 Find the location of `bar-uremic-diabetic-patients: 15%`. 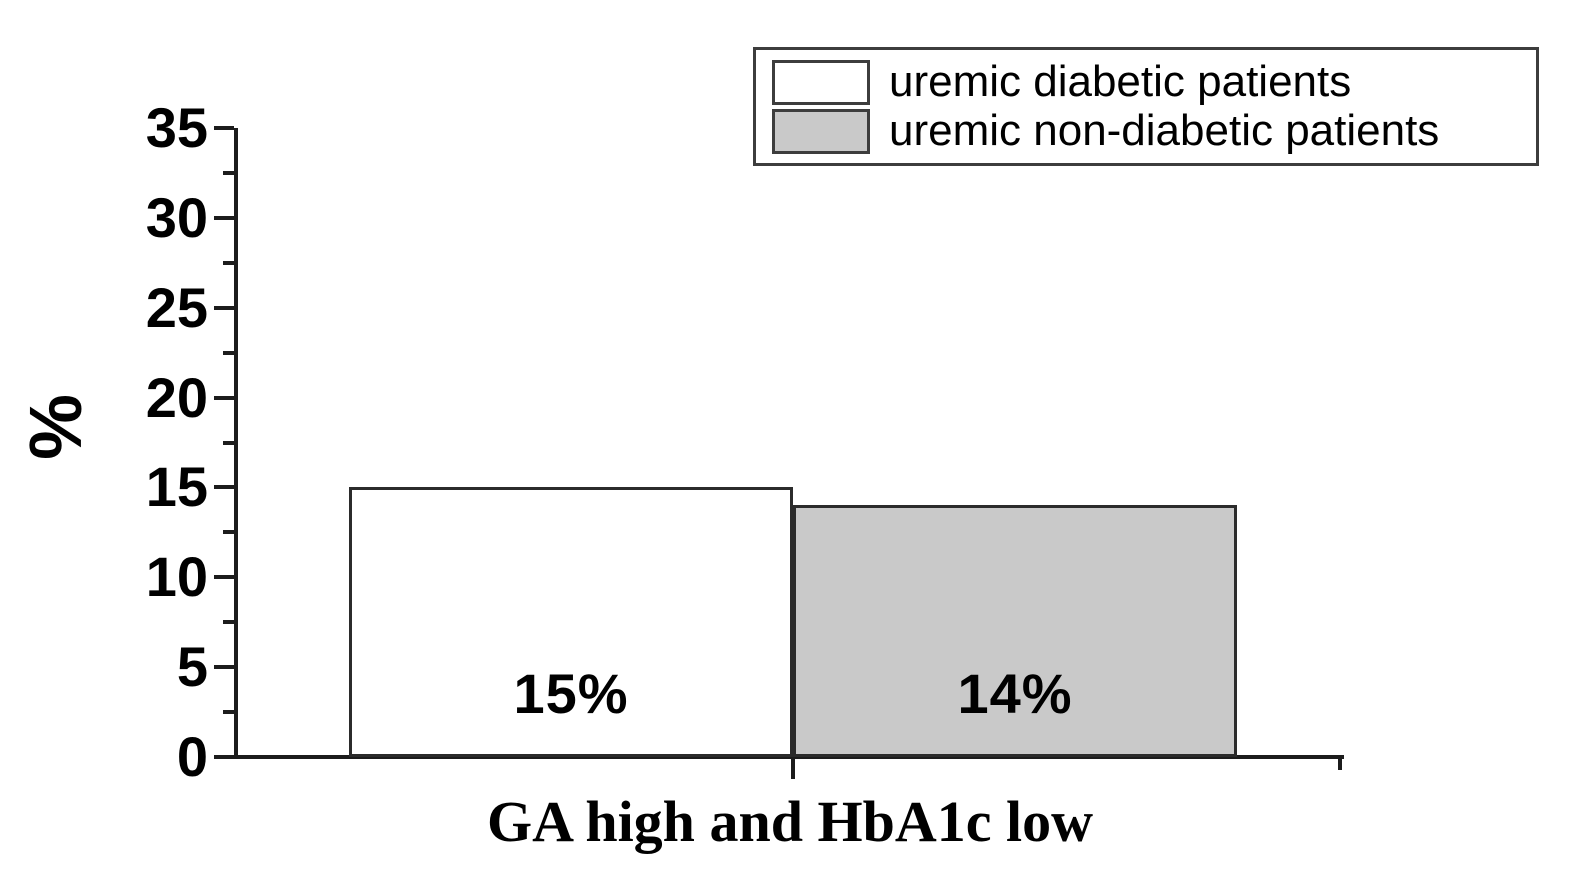

bar-uremic-diabetic-patients: 15% is located at coordinates (571, 622).